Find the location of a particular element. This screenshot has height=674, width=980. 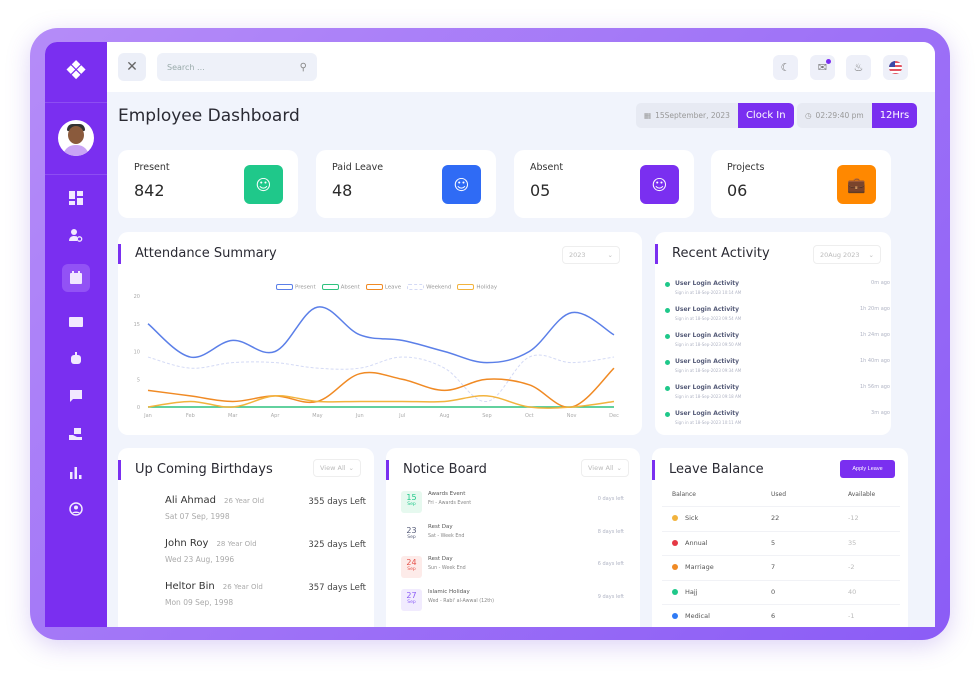

legend-item: Absent is located at coordinates (340, 287).